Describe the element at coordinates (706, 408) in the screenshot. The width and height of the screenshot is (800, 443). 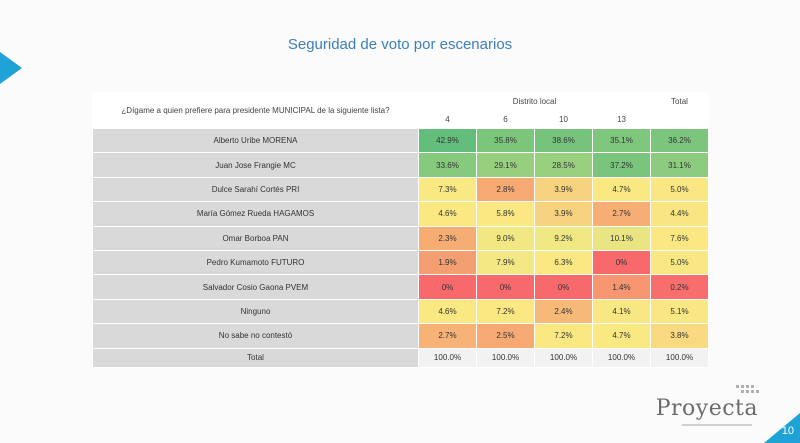
I see `proyecta-logo: Proyecta` at that location.